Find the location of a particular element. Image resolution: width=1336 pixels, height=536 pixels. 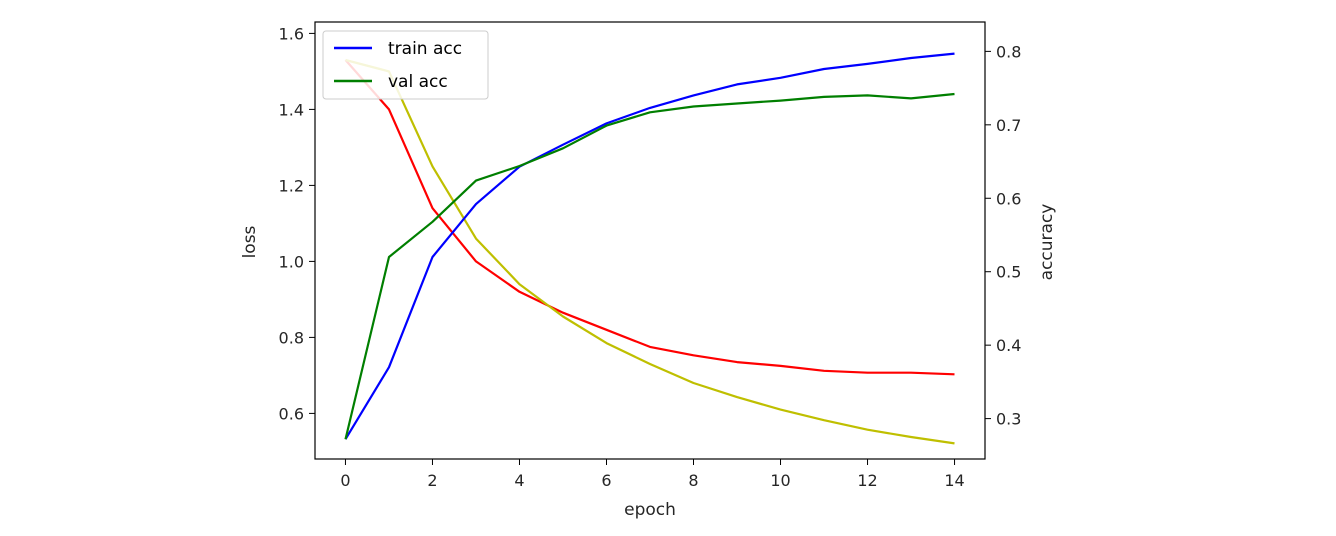

x-tick-label: 2 is located at coordinates (432, 480).